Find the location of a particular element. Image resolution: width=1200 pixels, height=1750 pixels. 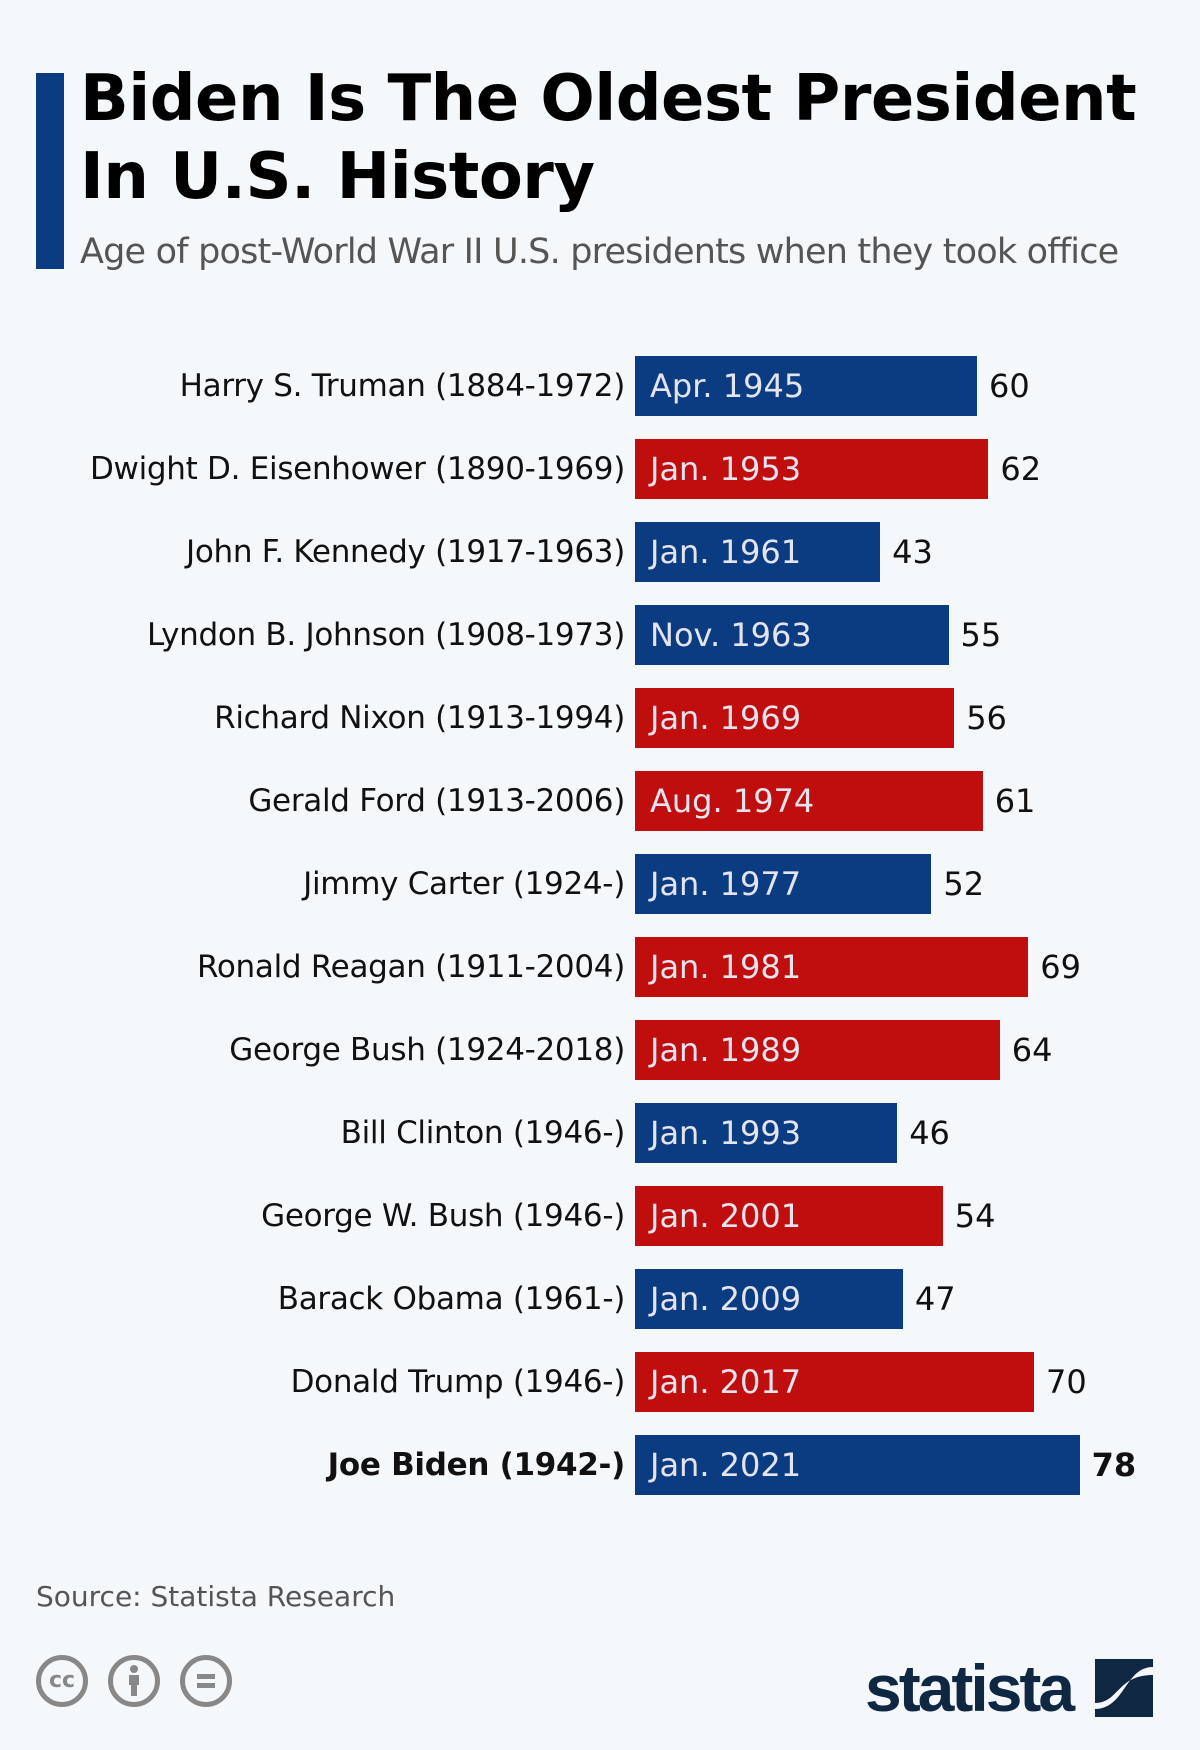

bar-row: Donald Trump (1946-) Jan. 2017 70 is located at coordinates (600, 1382).